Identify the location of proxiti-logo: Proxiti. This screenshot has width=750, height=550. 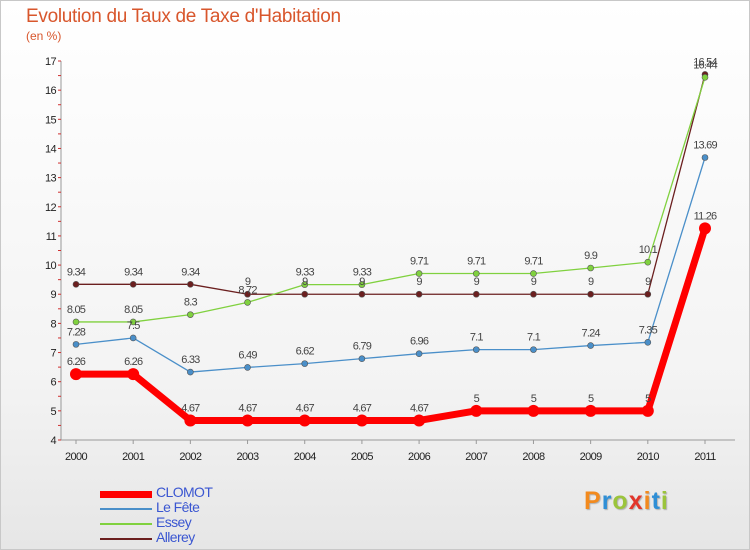
(626, 501).